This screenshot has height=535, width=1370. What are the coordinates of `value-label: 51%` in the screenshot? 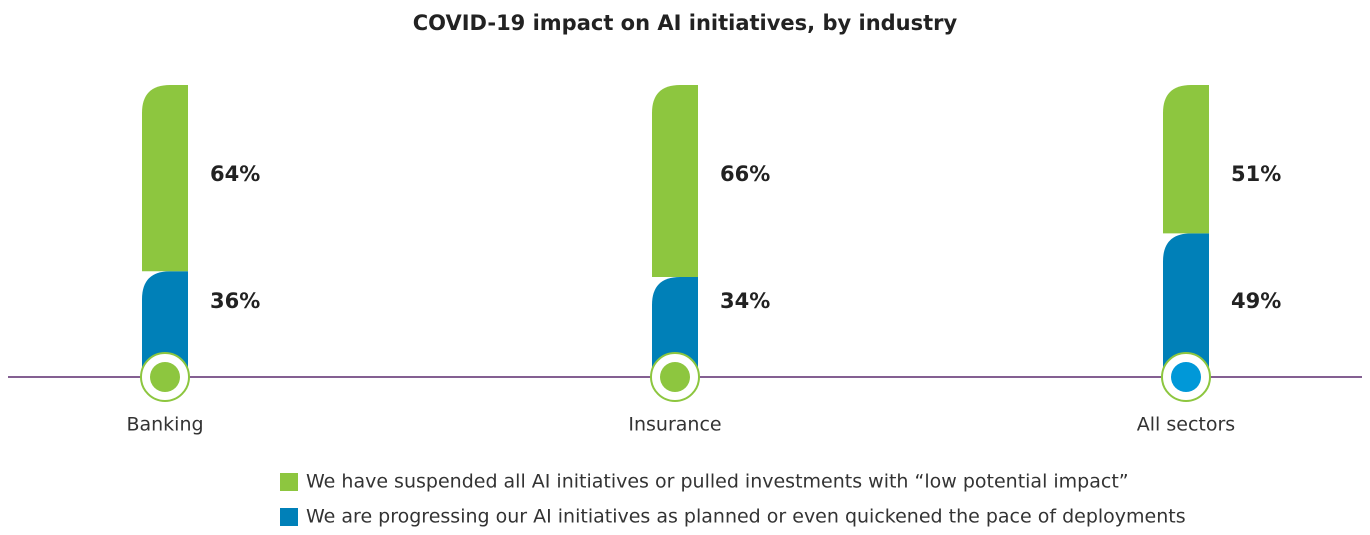 It's located at (1256, 174).